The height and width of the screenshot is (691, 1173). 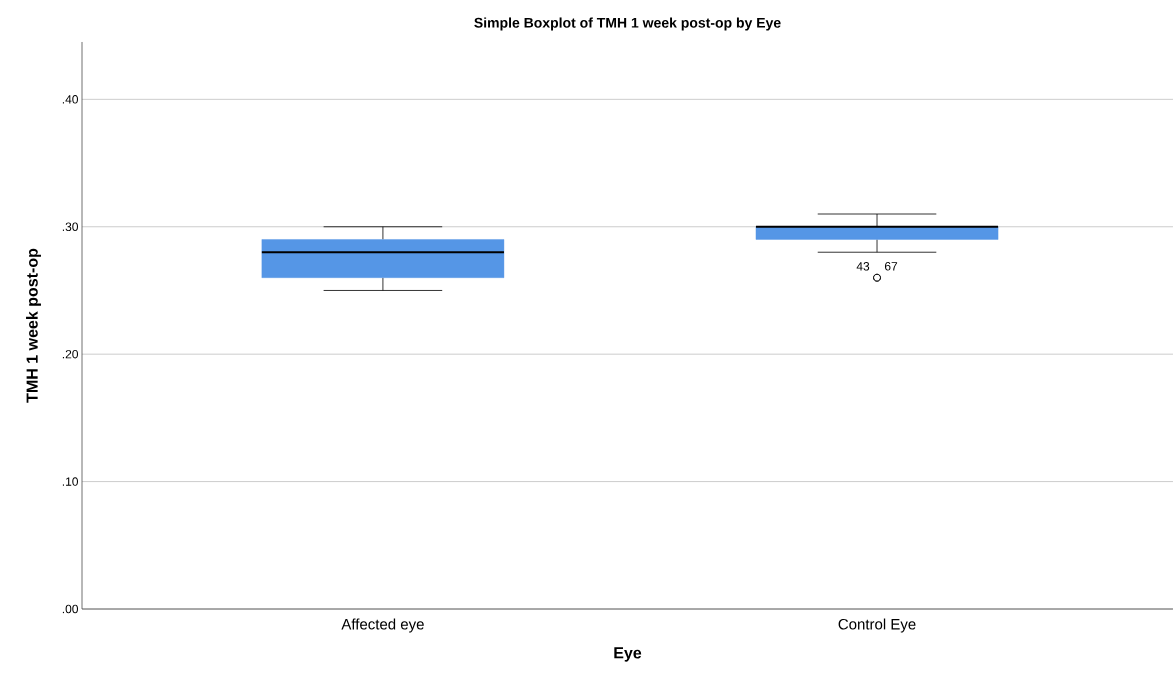 I want to click on chart-title: Simple Boxplot of TMH 1 week post-op by Eye, so click(x=627, y=24).